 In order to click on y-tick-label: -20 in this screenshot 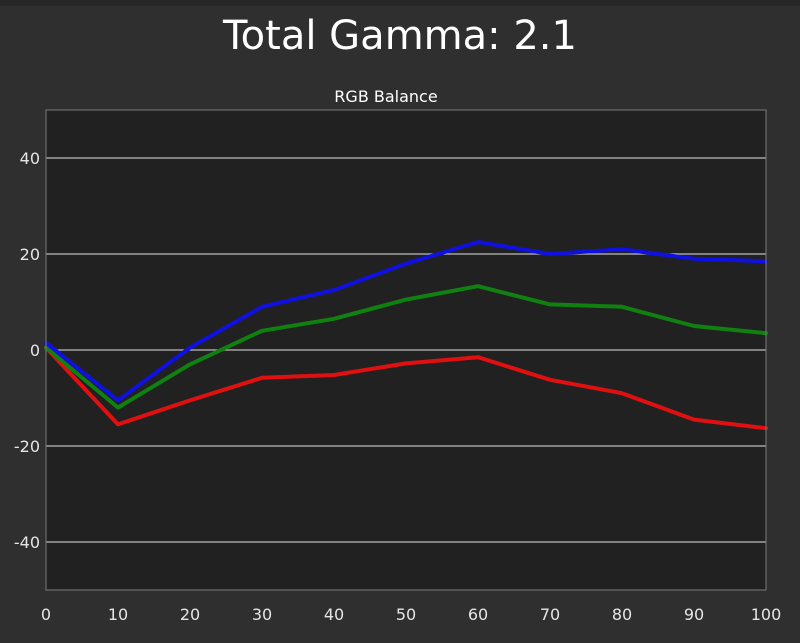, I will do `click(27, 446)`.